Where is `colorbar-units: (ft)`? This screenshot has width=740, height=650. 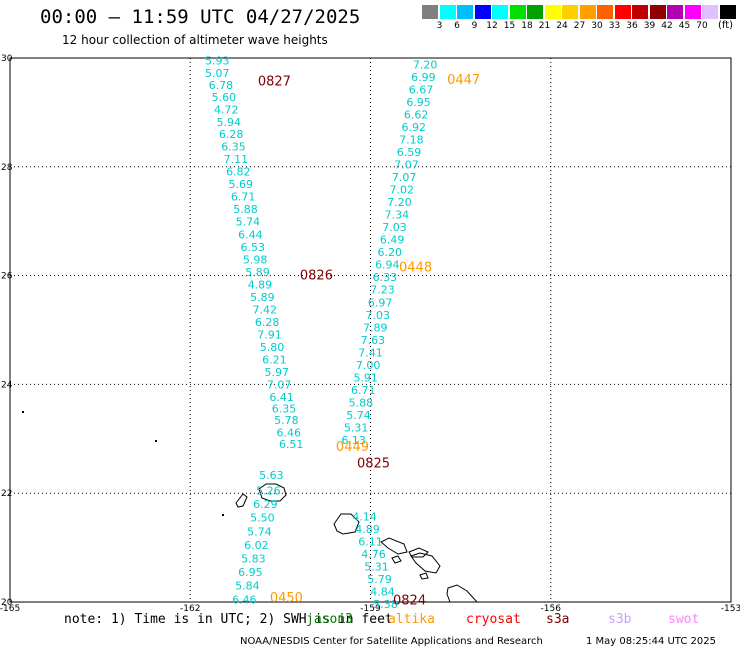
colorbar-units: (ft) is located at coordinates (726, 25).